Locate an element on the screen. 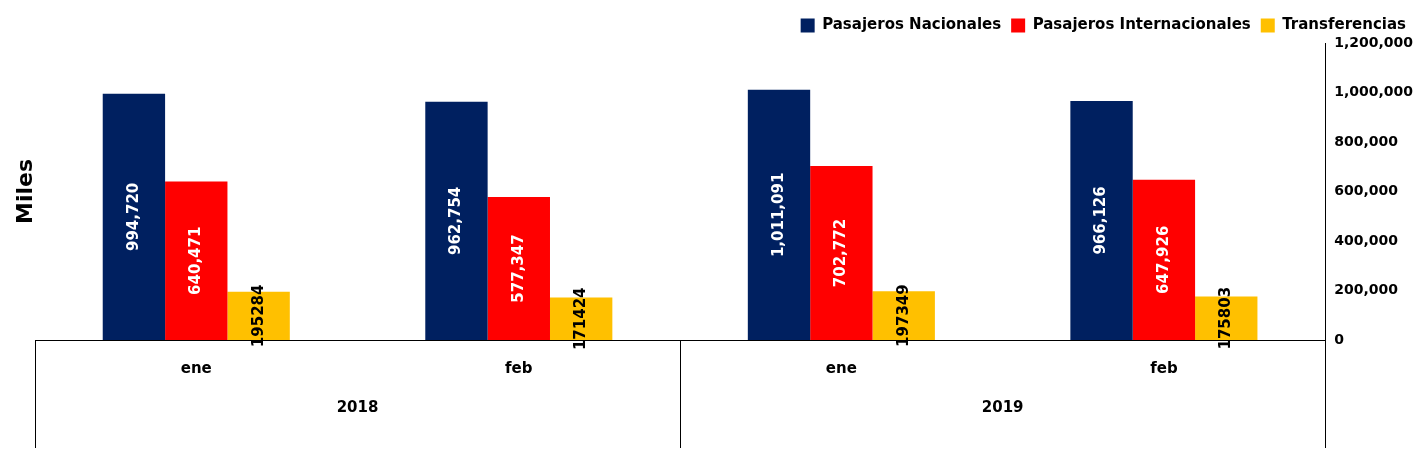  data-label: 966,126 is located at coordinates (1100, 220).